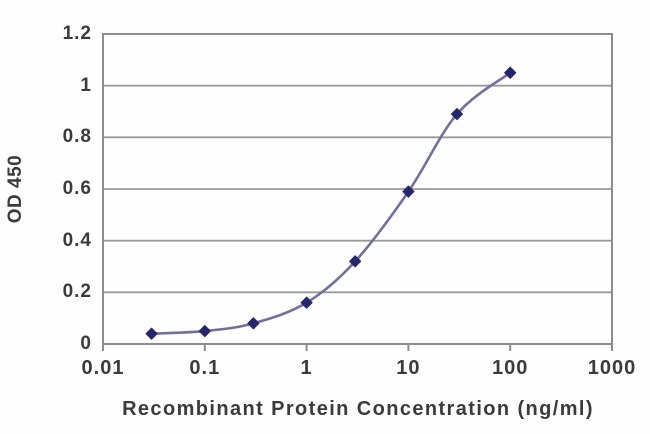  Describe the element at coordinates (103, 368) in the screenshot. I see `x-tick-label: 0.01` at that location.